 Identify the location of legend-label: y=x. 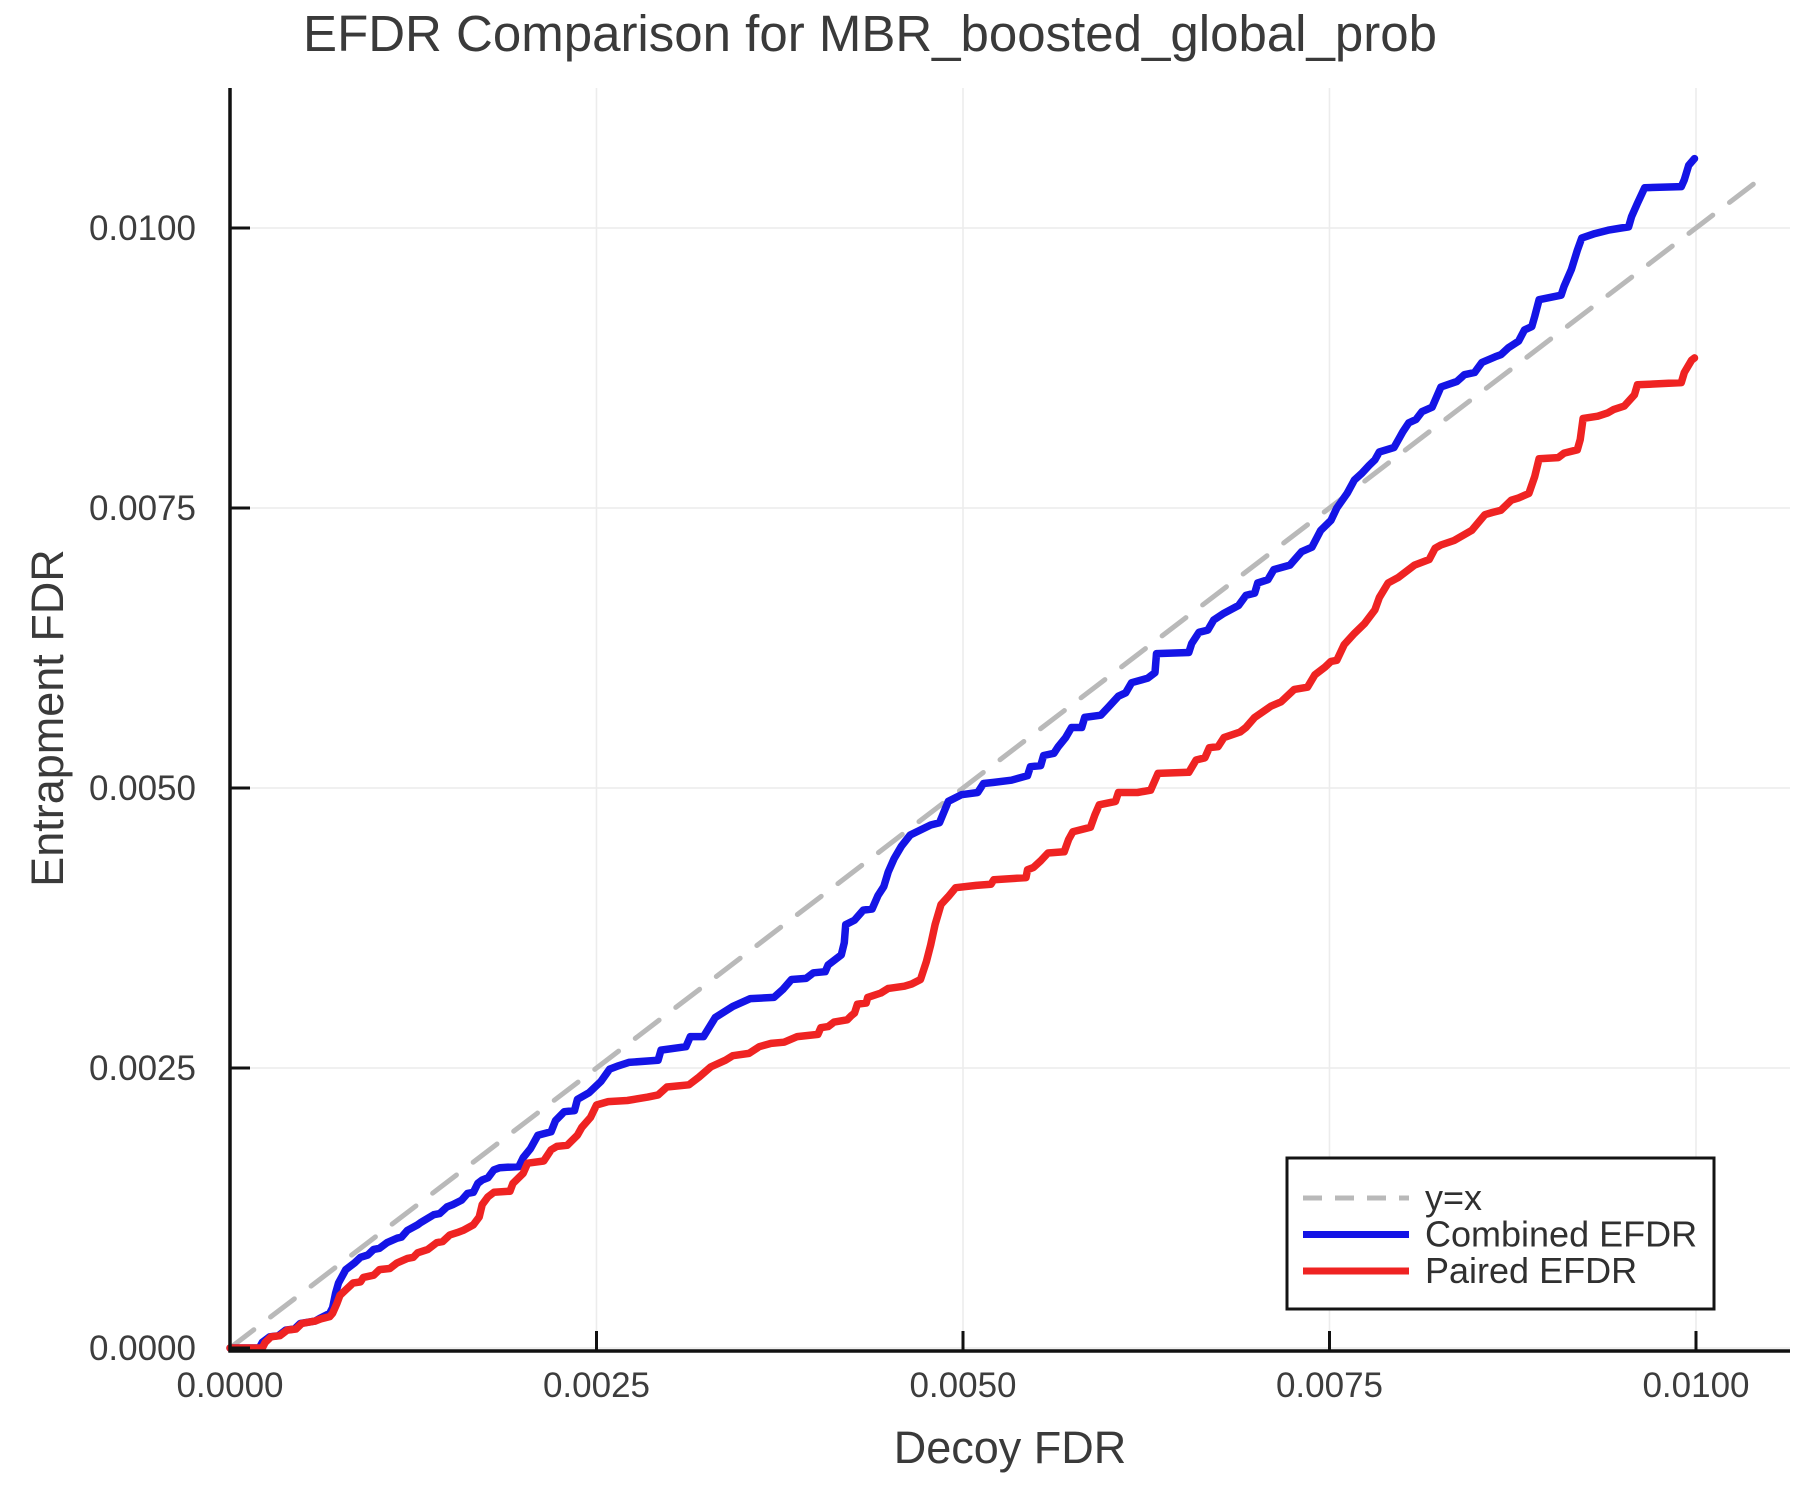
(1453, 1197).